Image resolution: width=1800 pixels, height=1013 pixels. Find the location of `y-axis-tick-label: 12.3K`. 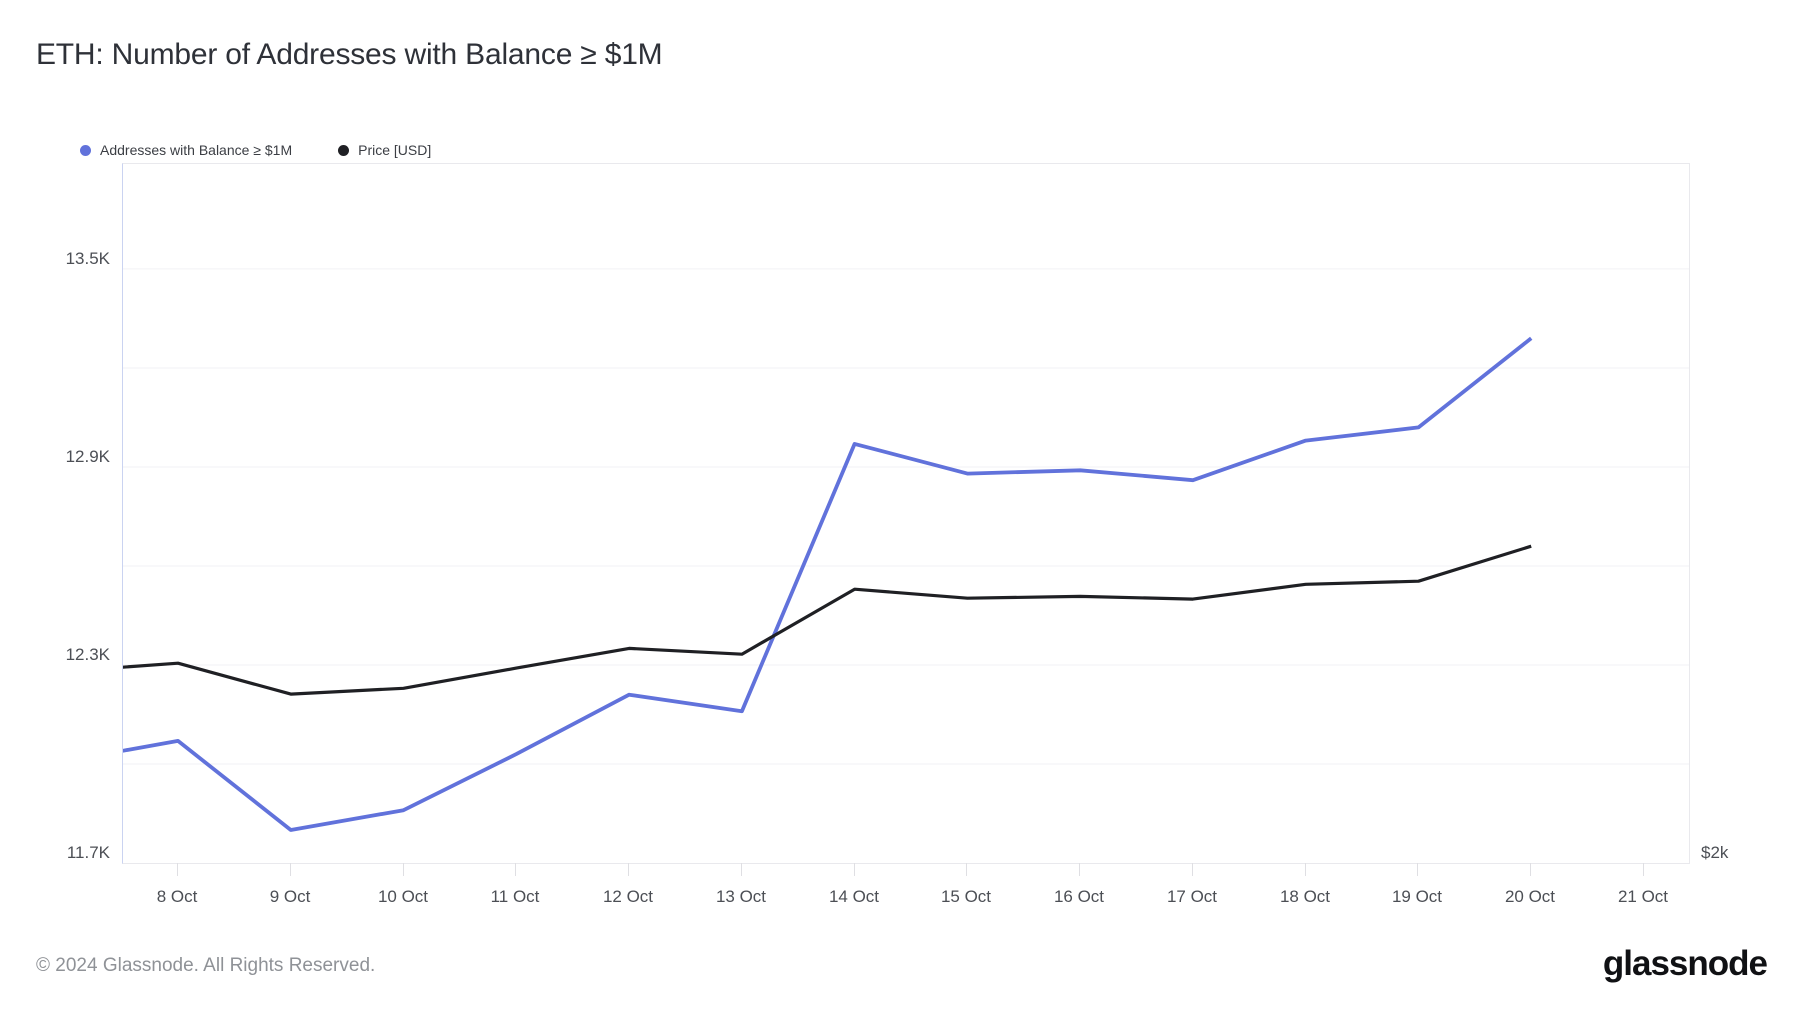

y-axis-tick-label: 12.3K is located at coordinates (87, 654).